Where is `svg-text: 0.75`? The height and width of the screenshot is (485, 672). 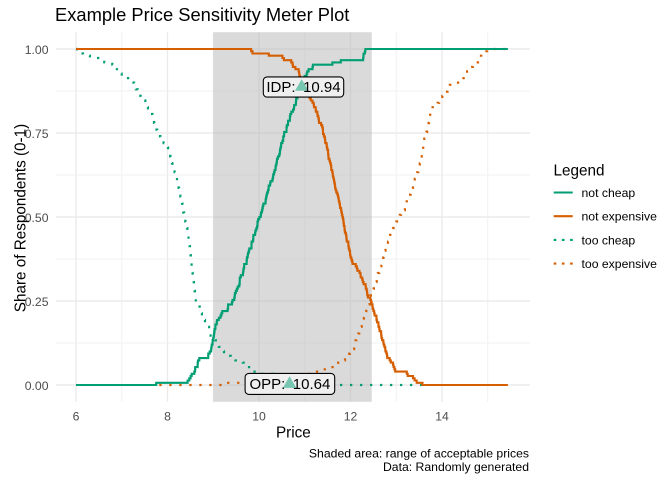
svg-text: 0.75 is located at coordinates (37, 134).